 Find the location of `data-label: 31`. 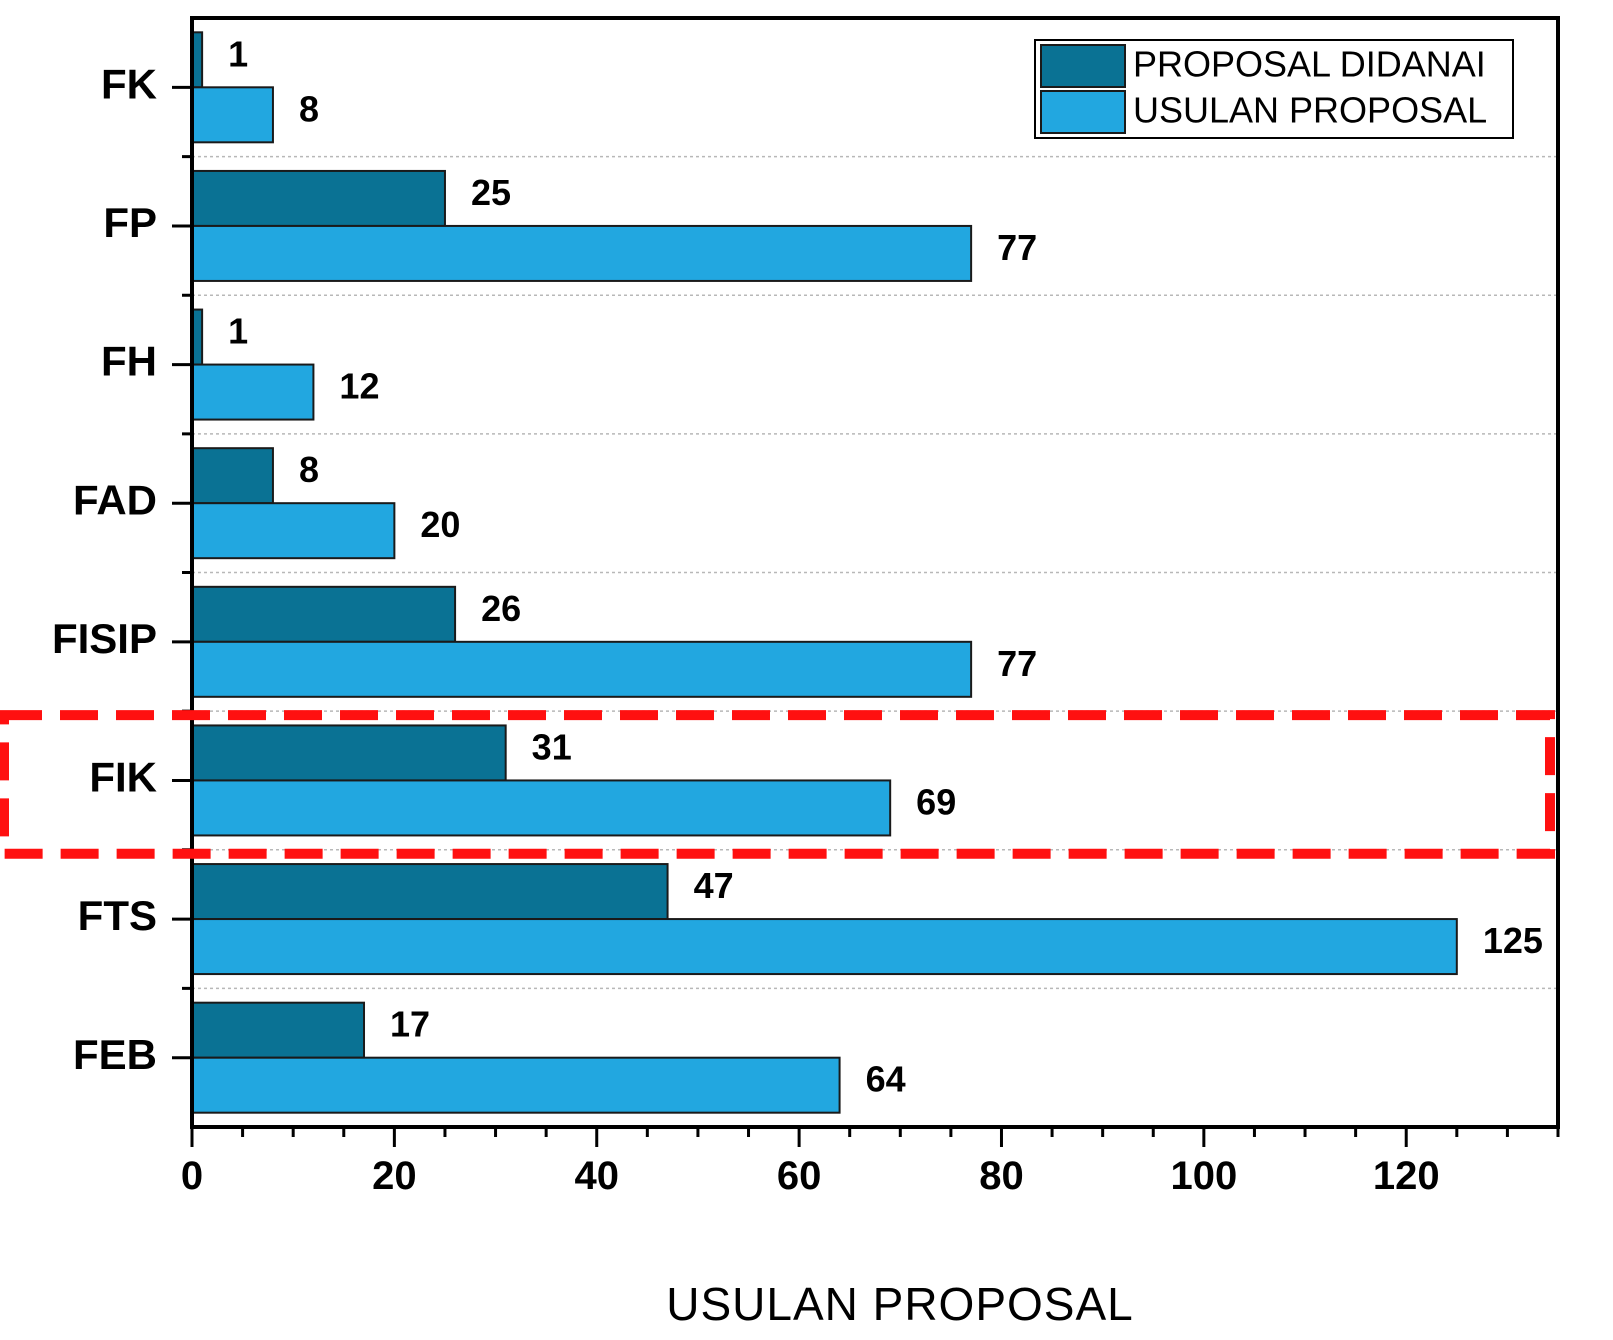

data-label: 31 is located at coordinates (552, 746).